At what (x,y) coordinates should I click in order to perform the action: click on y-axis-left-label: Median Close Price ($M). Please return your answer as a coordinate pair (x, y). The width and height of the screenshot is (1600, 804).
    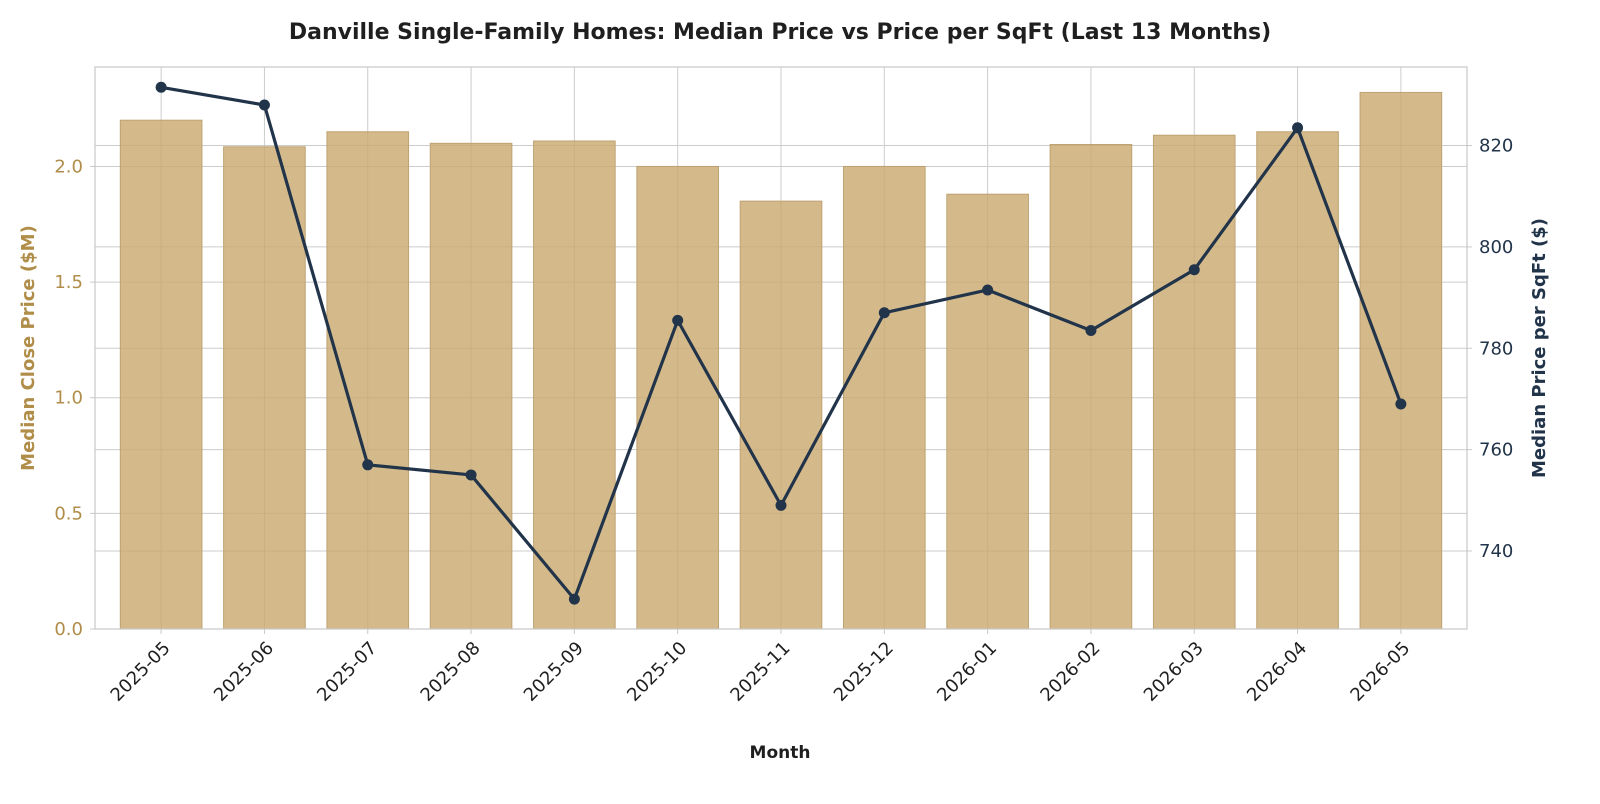
    Looking at the image, I should click on (28, 348).